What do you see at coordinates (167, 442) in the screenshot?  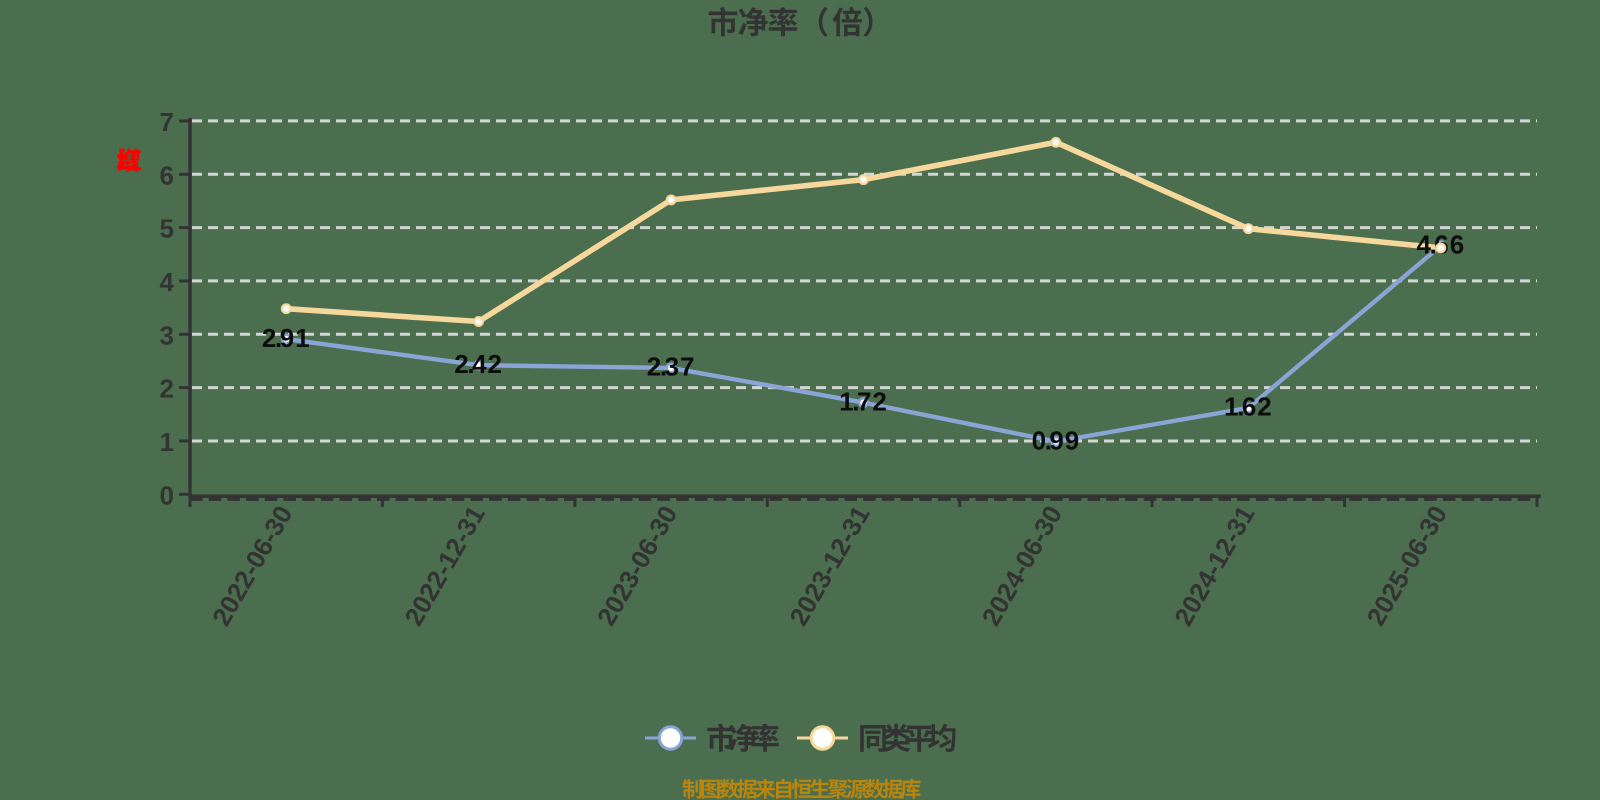 I see `svg-text: 1` at bounding box center [167, 442].